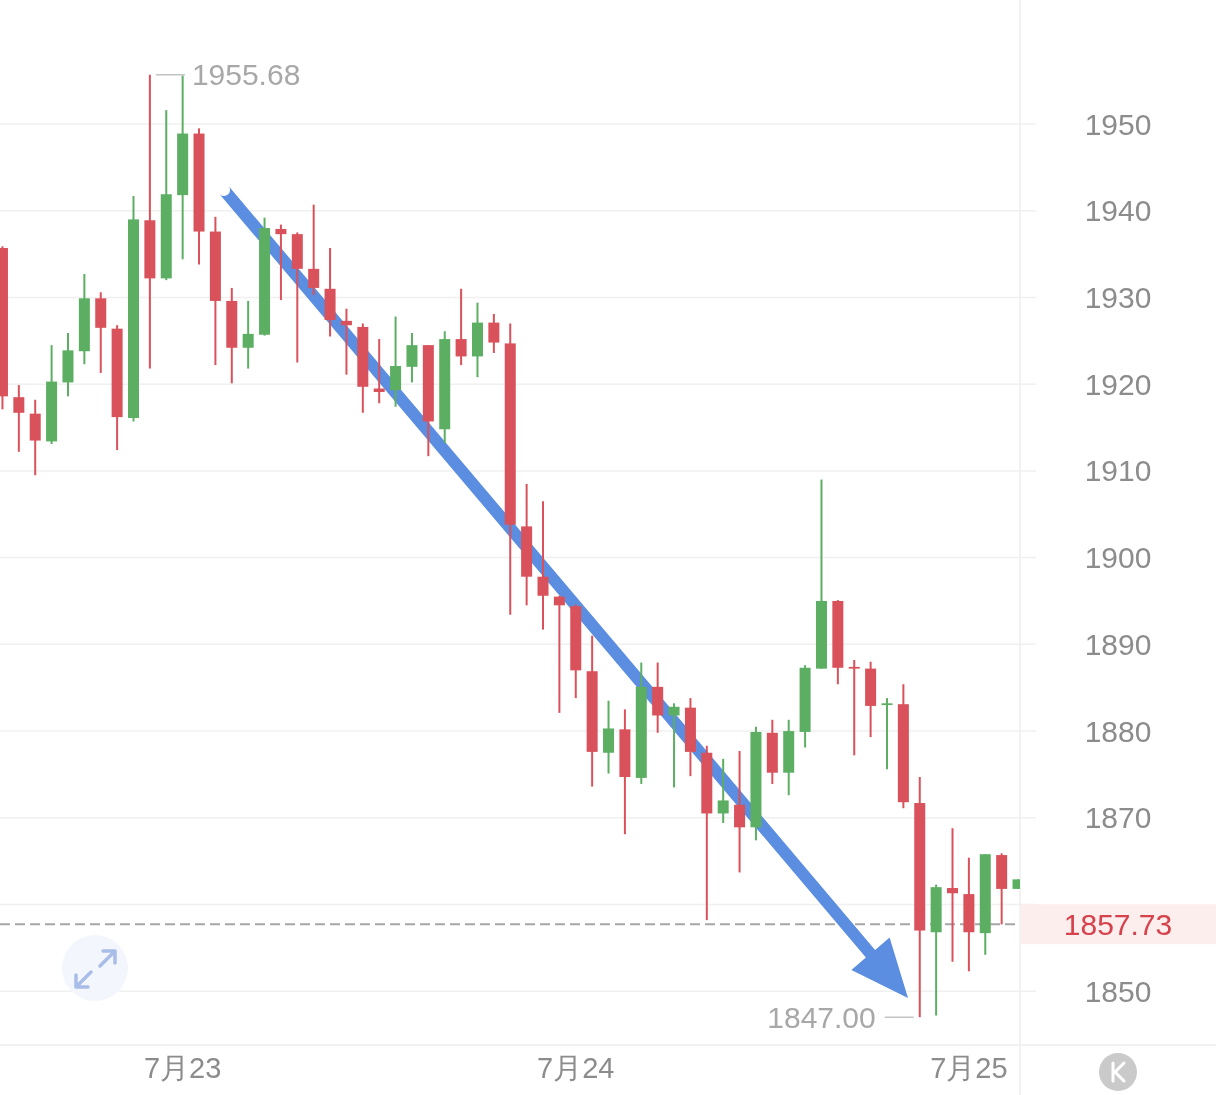 The image size is (1216, 1095). What do you see at coordinates (969, 1068) in the screenshot?
I see `x-tick-label: 7月25` at bounding box center [969, 1068].